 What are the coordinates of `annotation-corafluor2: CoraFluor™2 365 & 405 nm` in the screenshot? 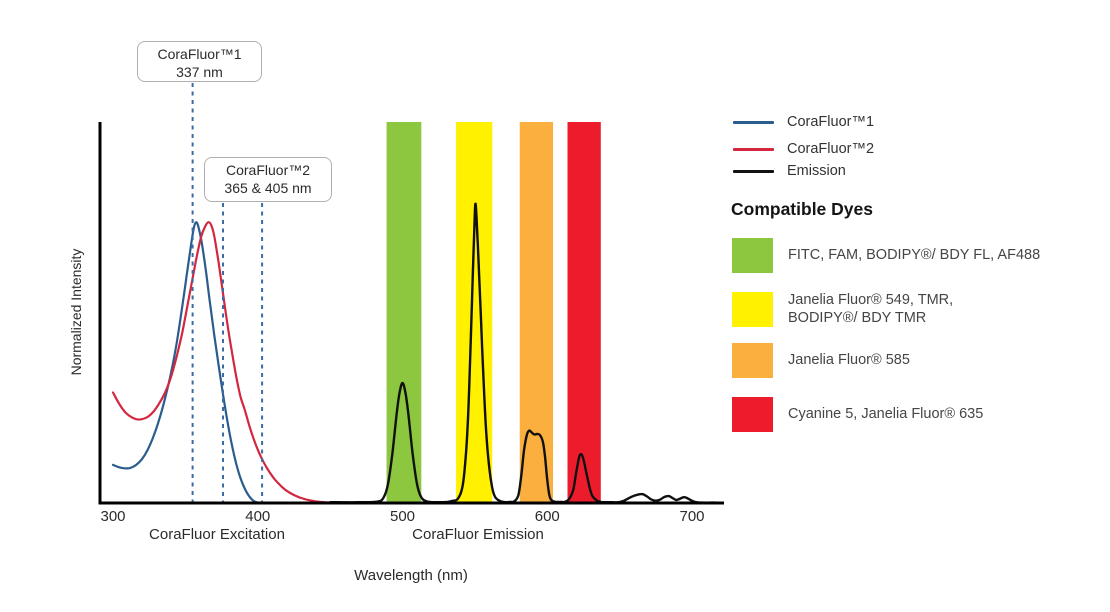 It's located at (268, 179).